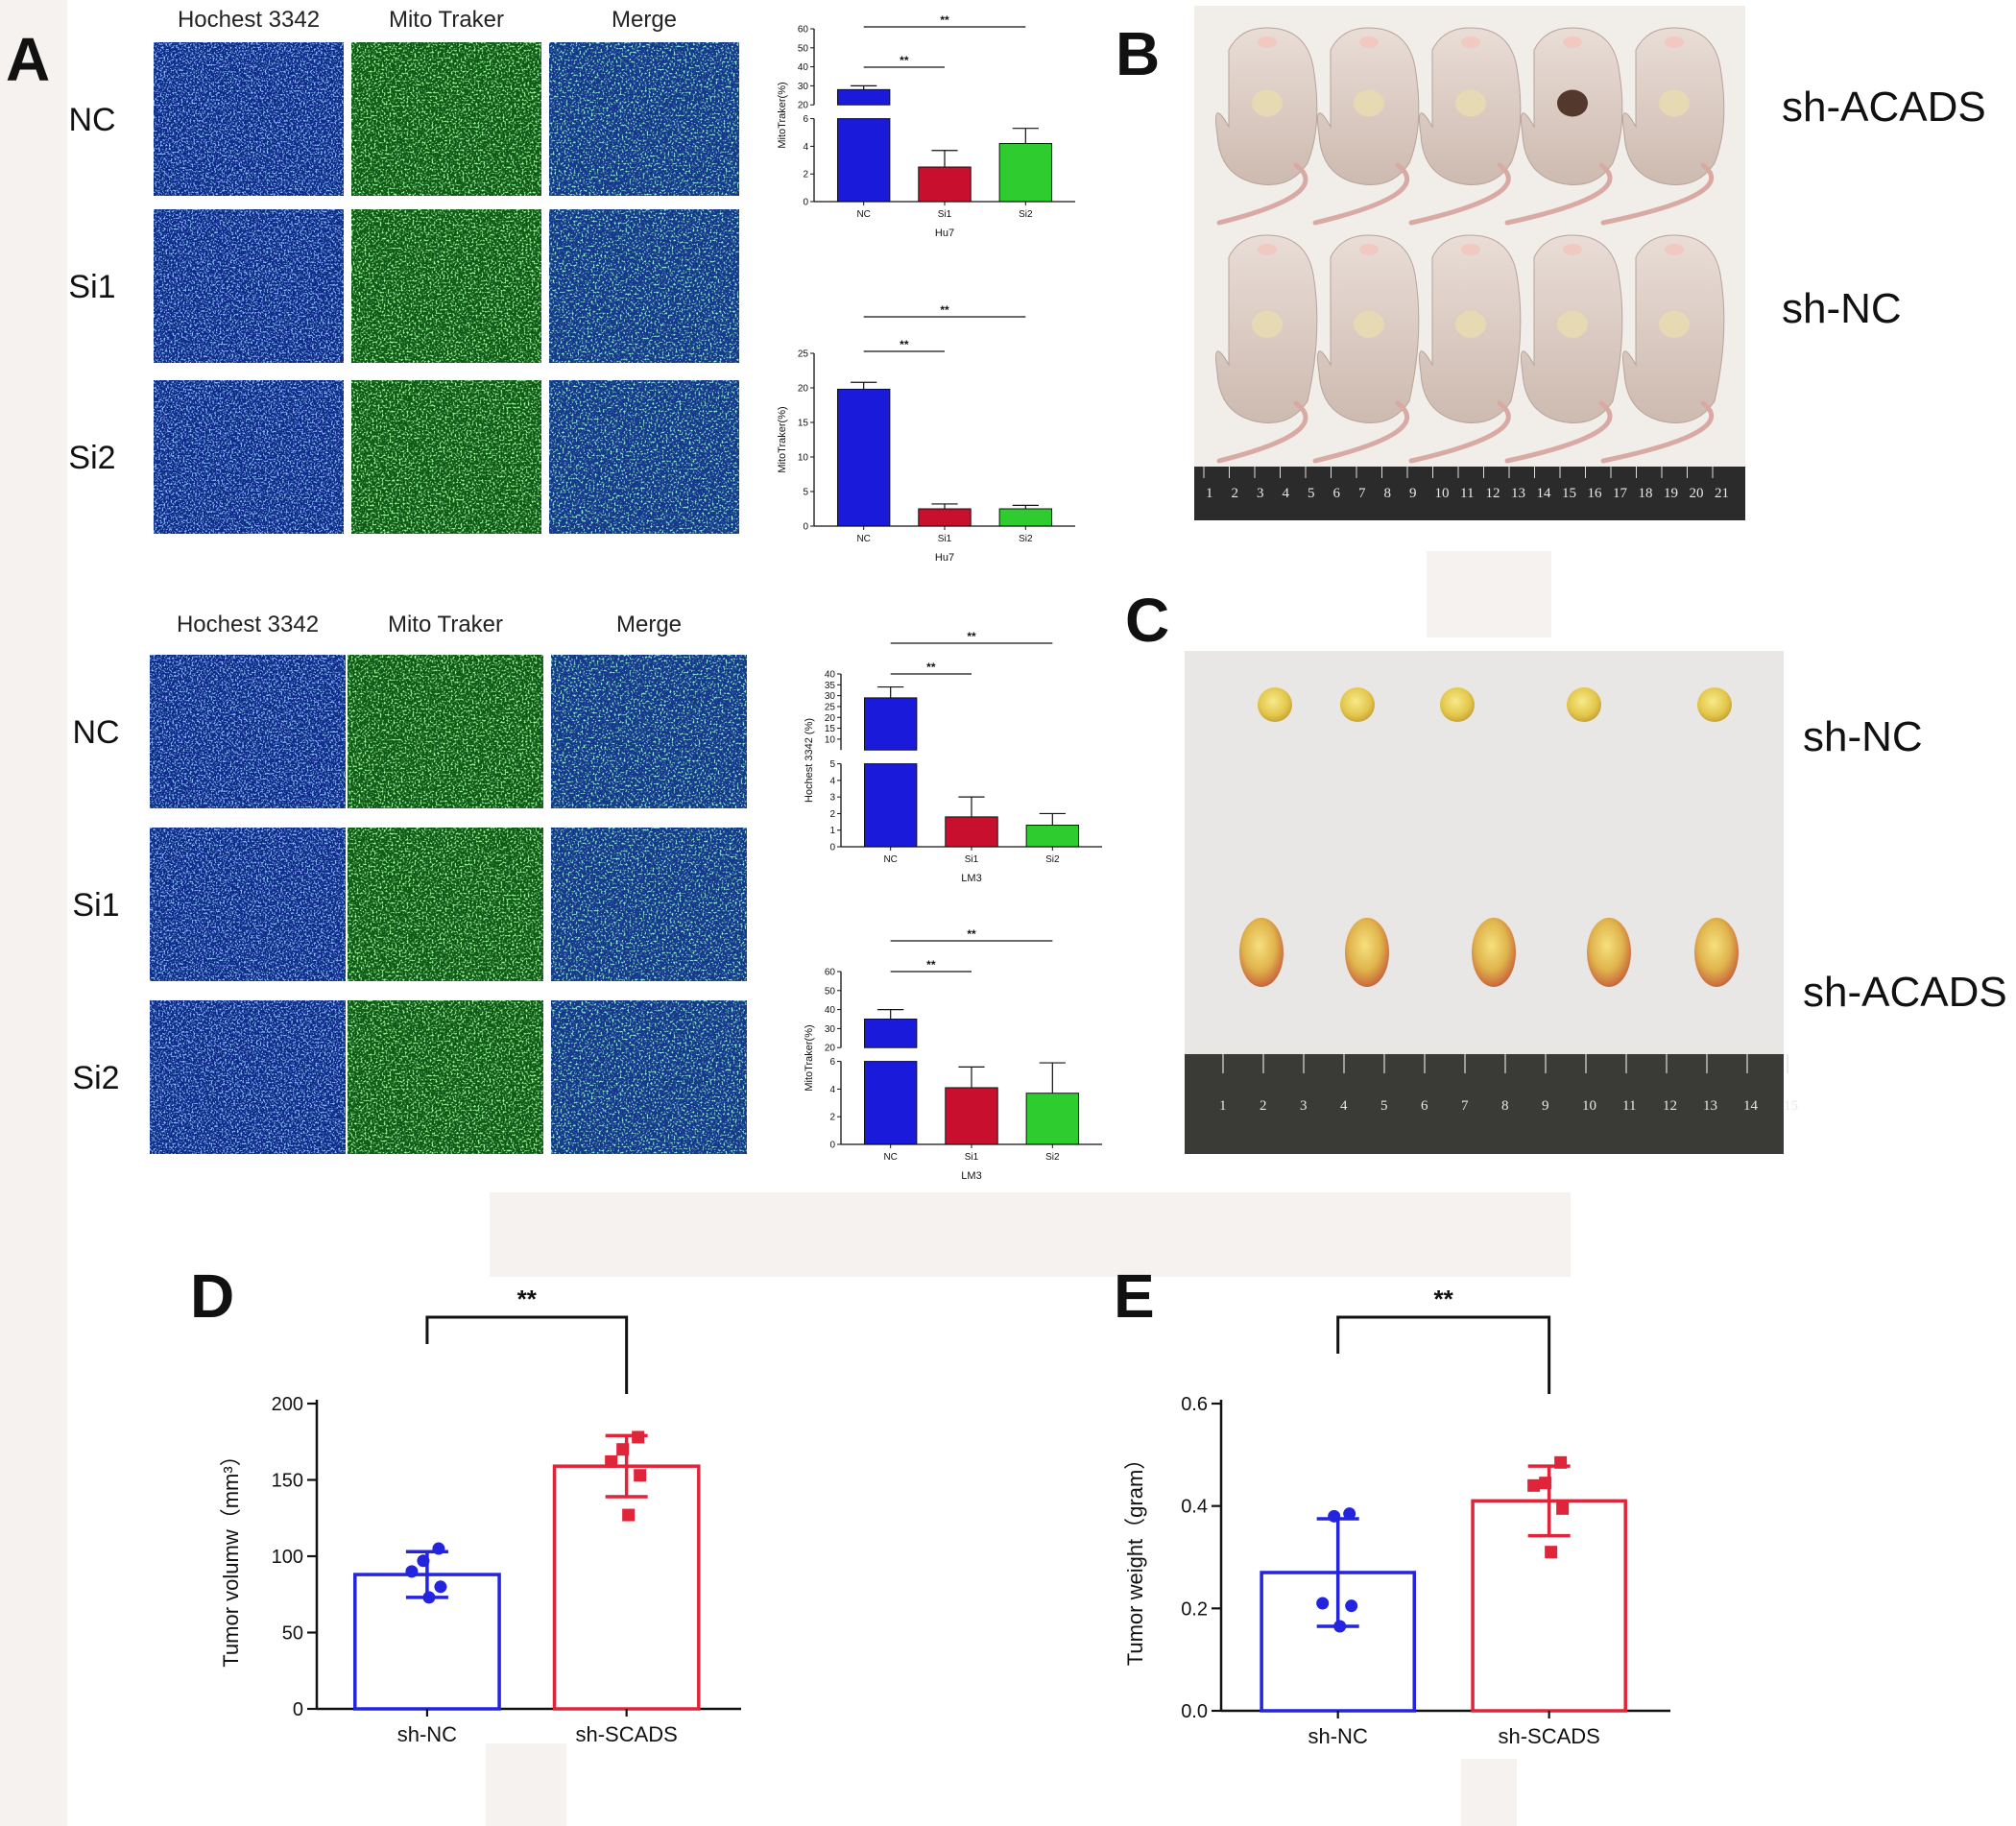  Describe the element at coordinates (1209, 493) in the screenshot. I see `ruler-mark: 1` at that location.